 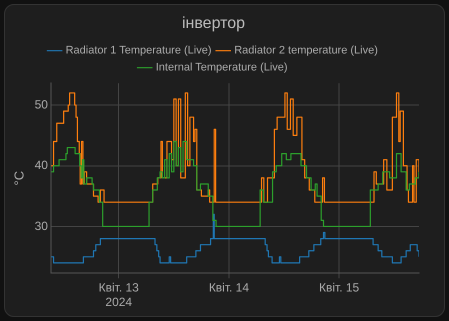 I want to click on y-tick-label: 30, so click(x=41, y=225).